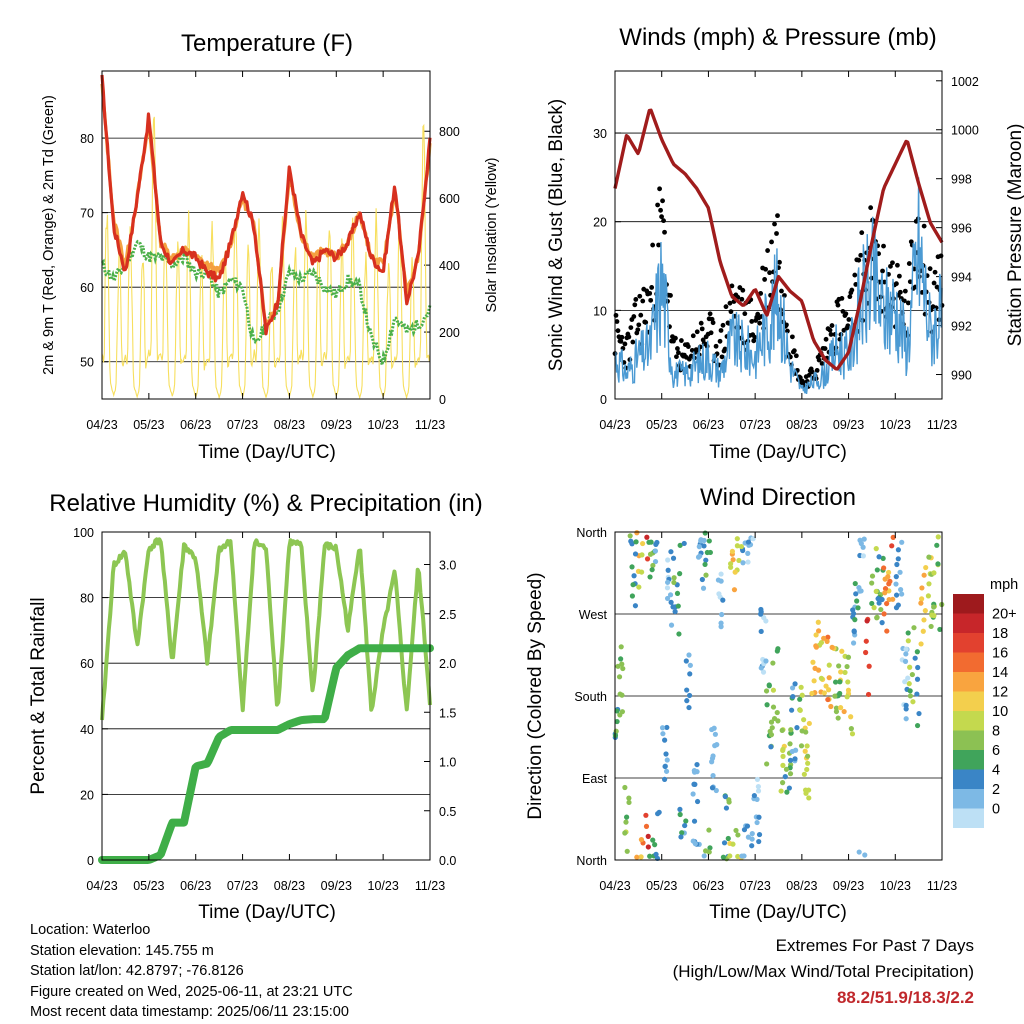 The image size is (1024, 1024). What do you see at coordinates (965, 82) in the screenshot?
I see `winds-ytick-right-label: 1002` at bounding box center [965, 82].